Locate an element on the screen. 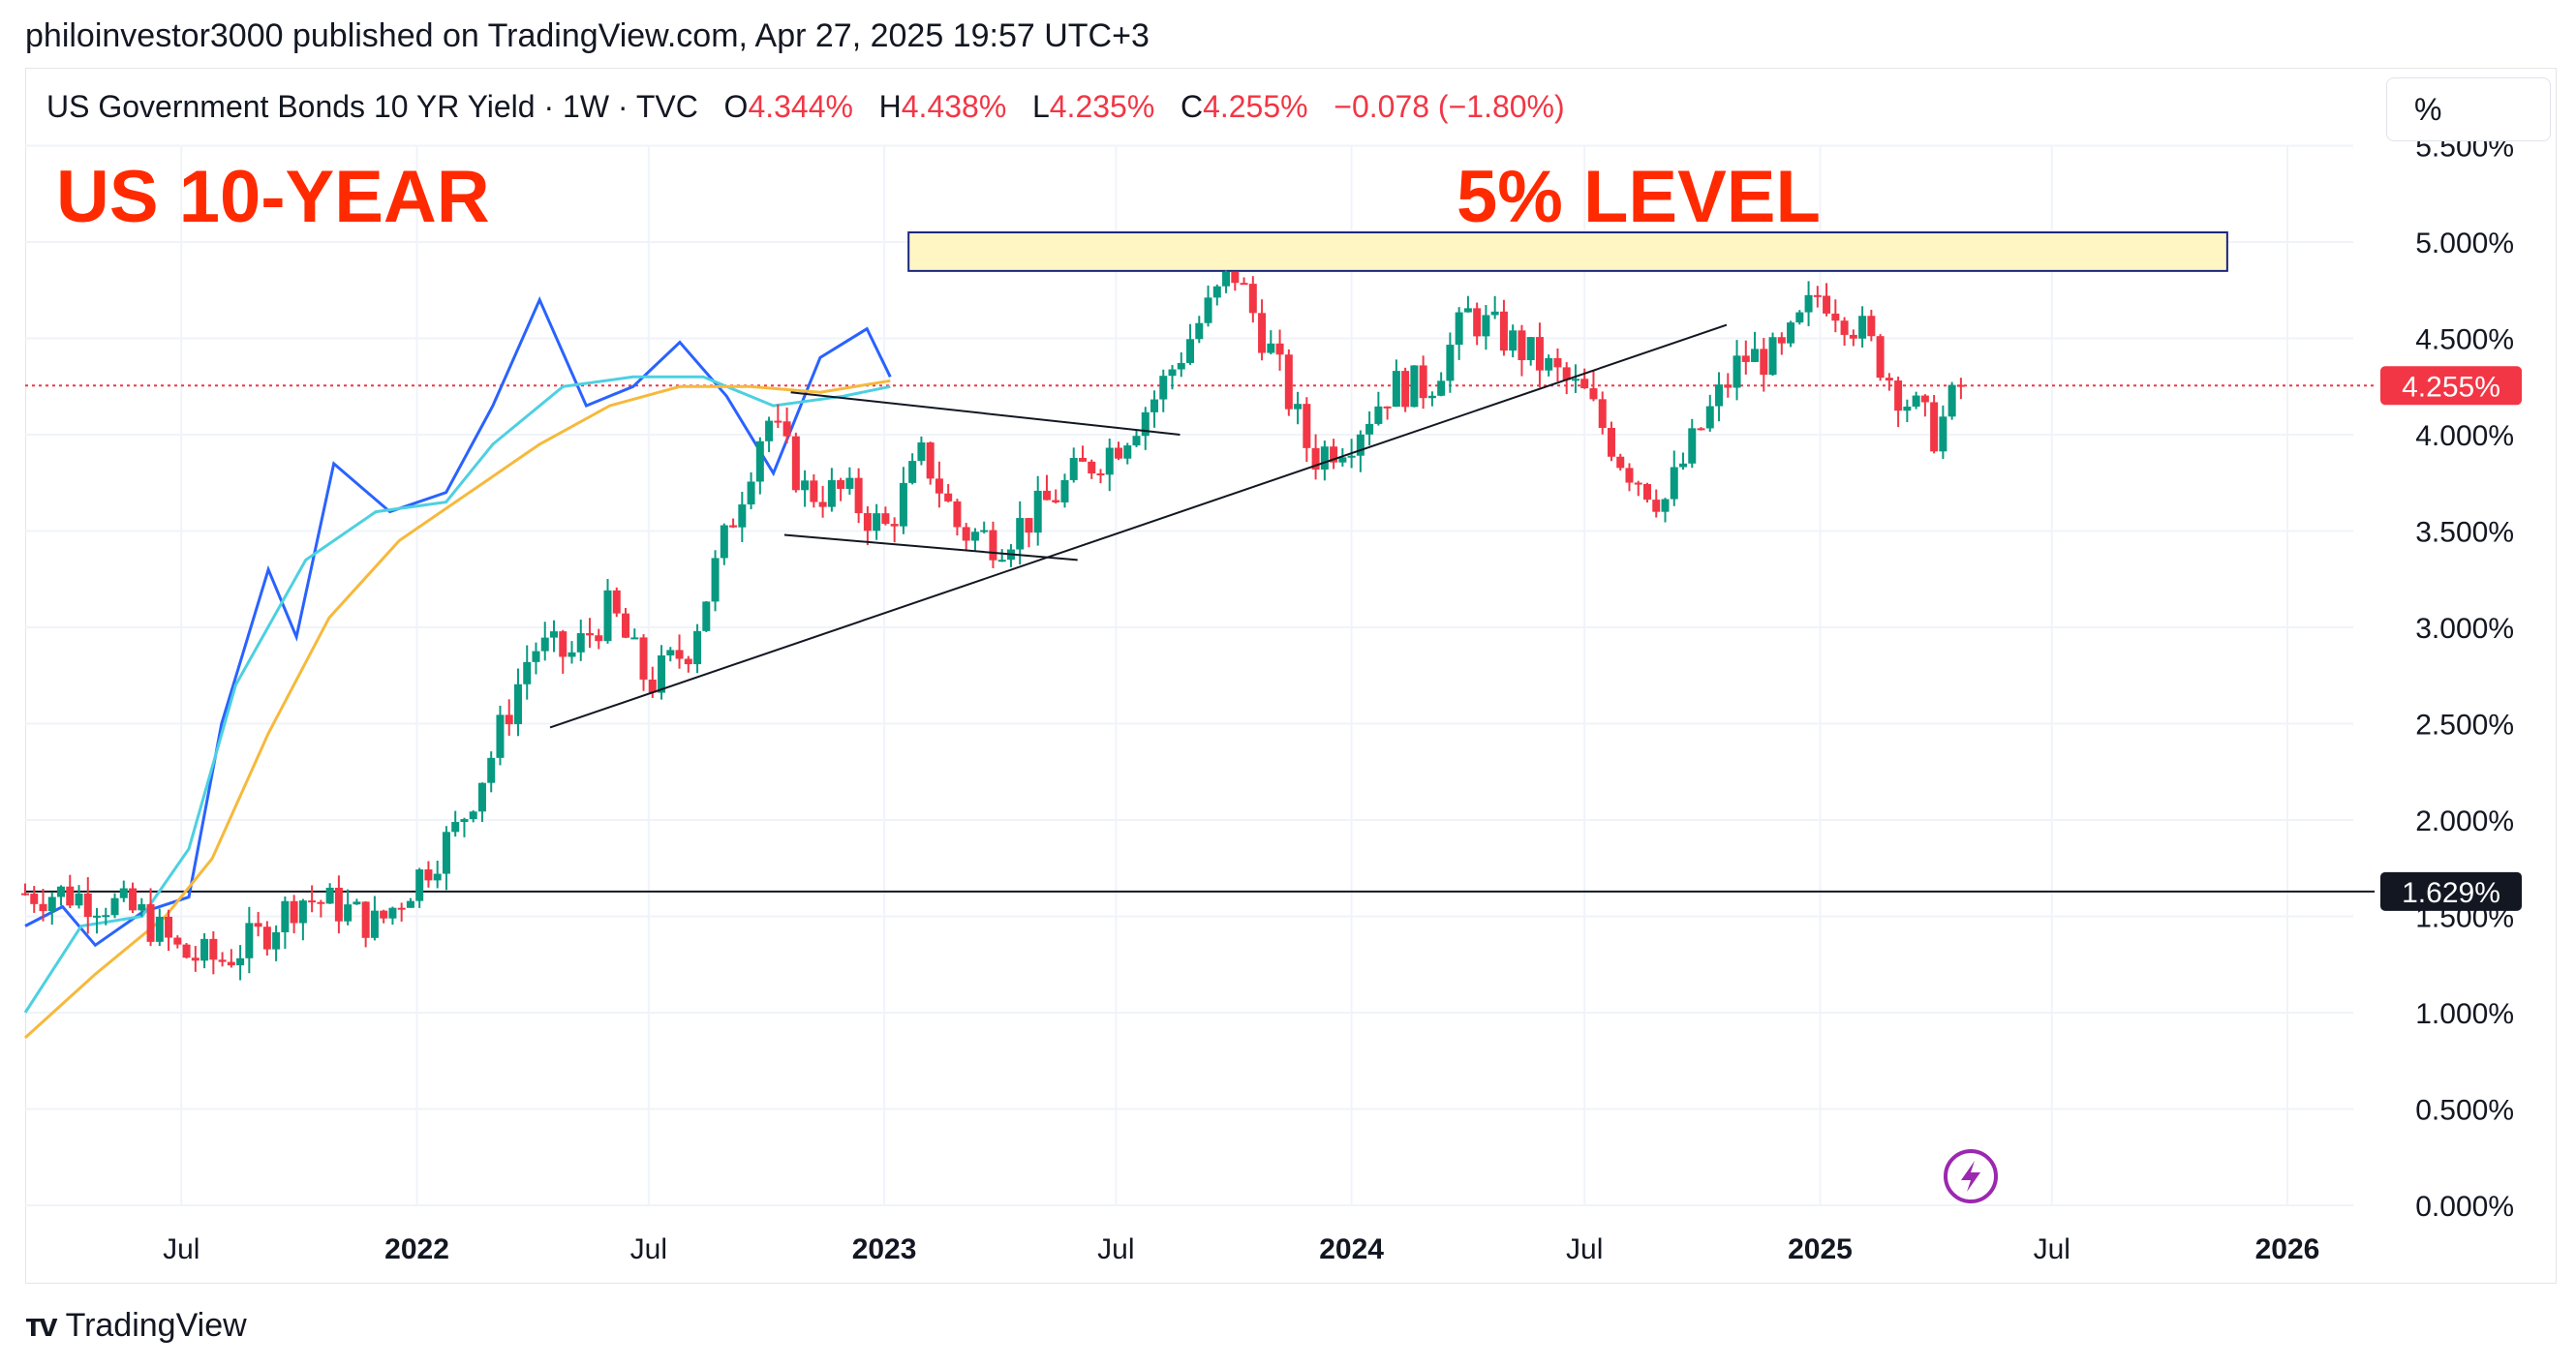 This screenshot has width=2576, height=1367. y-tick-label: 5.000% is located at coordinates (2464, 243).